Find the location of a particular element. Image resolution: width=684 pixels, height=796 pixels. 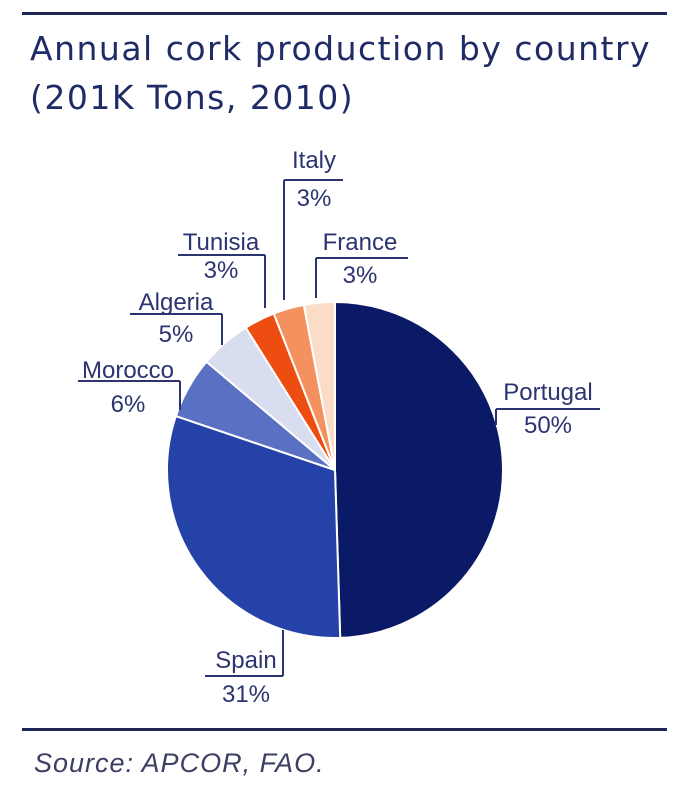

slice-label-italy: Italy is located at coordinates (314, 160).